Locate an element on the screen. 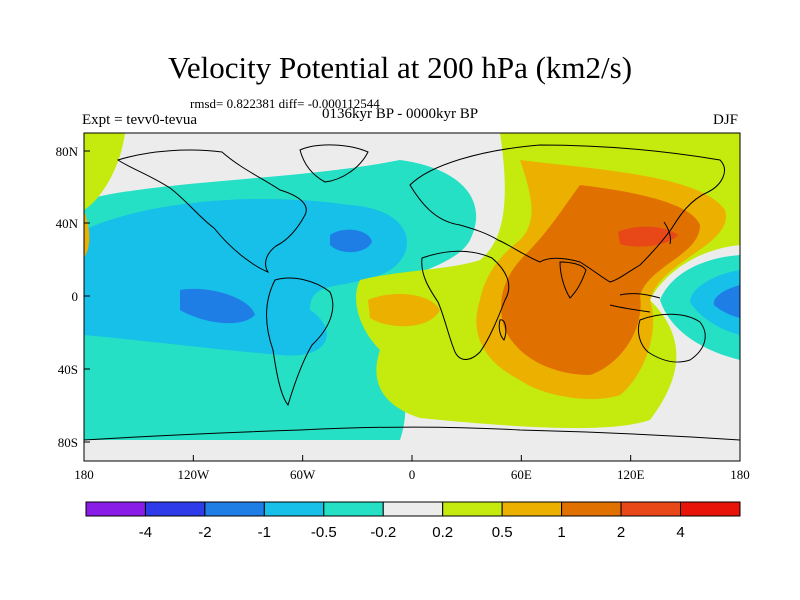  colorbar-label: 4 is located at coordinates (680, 532).